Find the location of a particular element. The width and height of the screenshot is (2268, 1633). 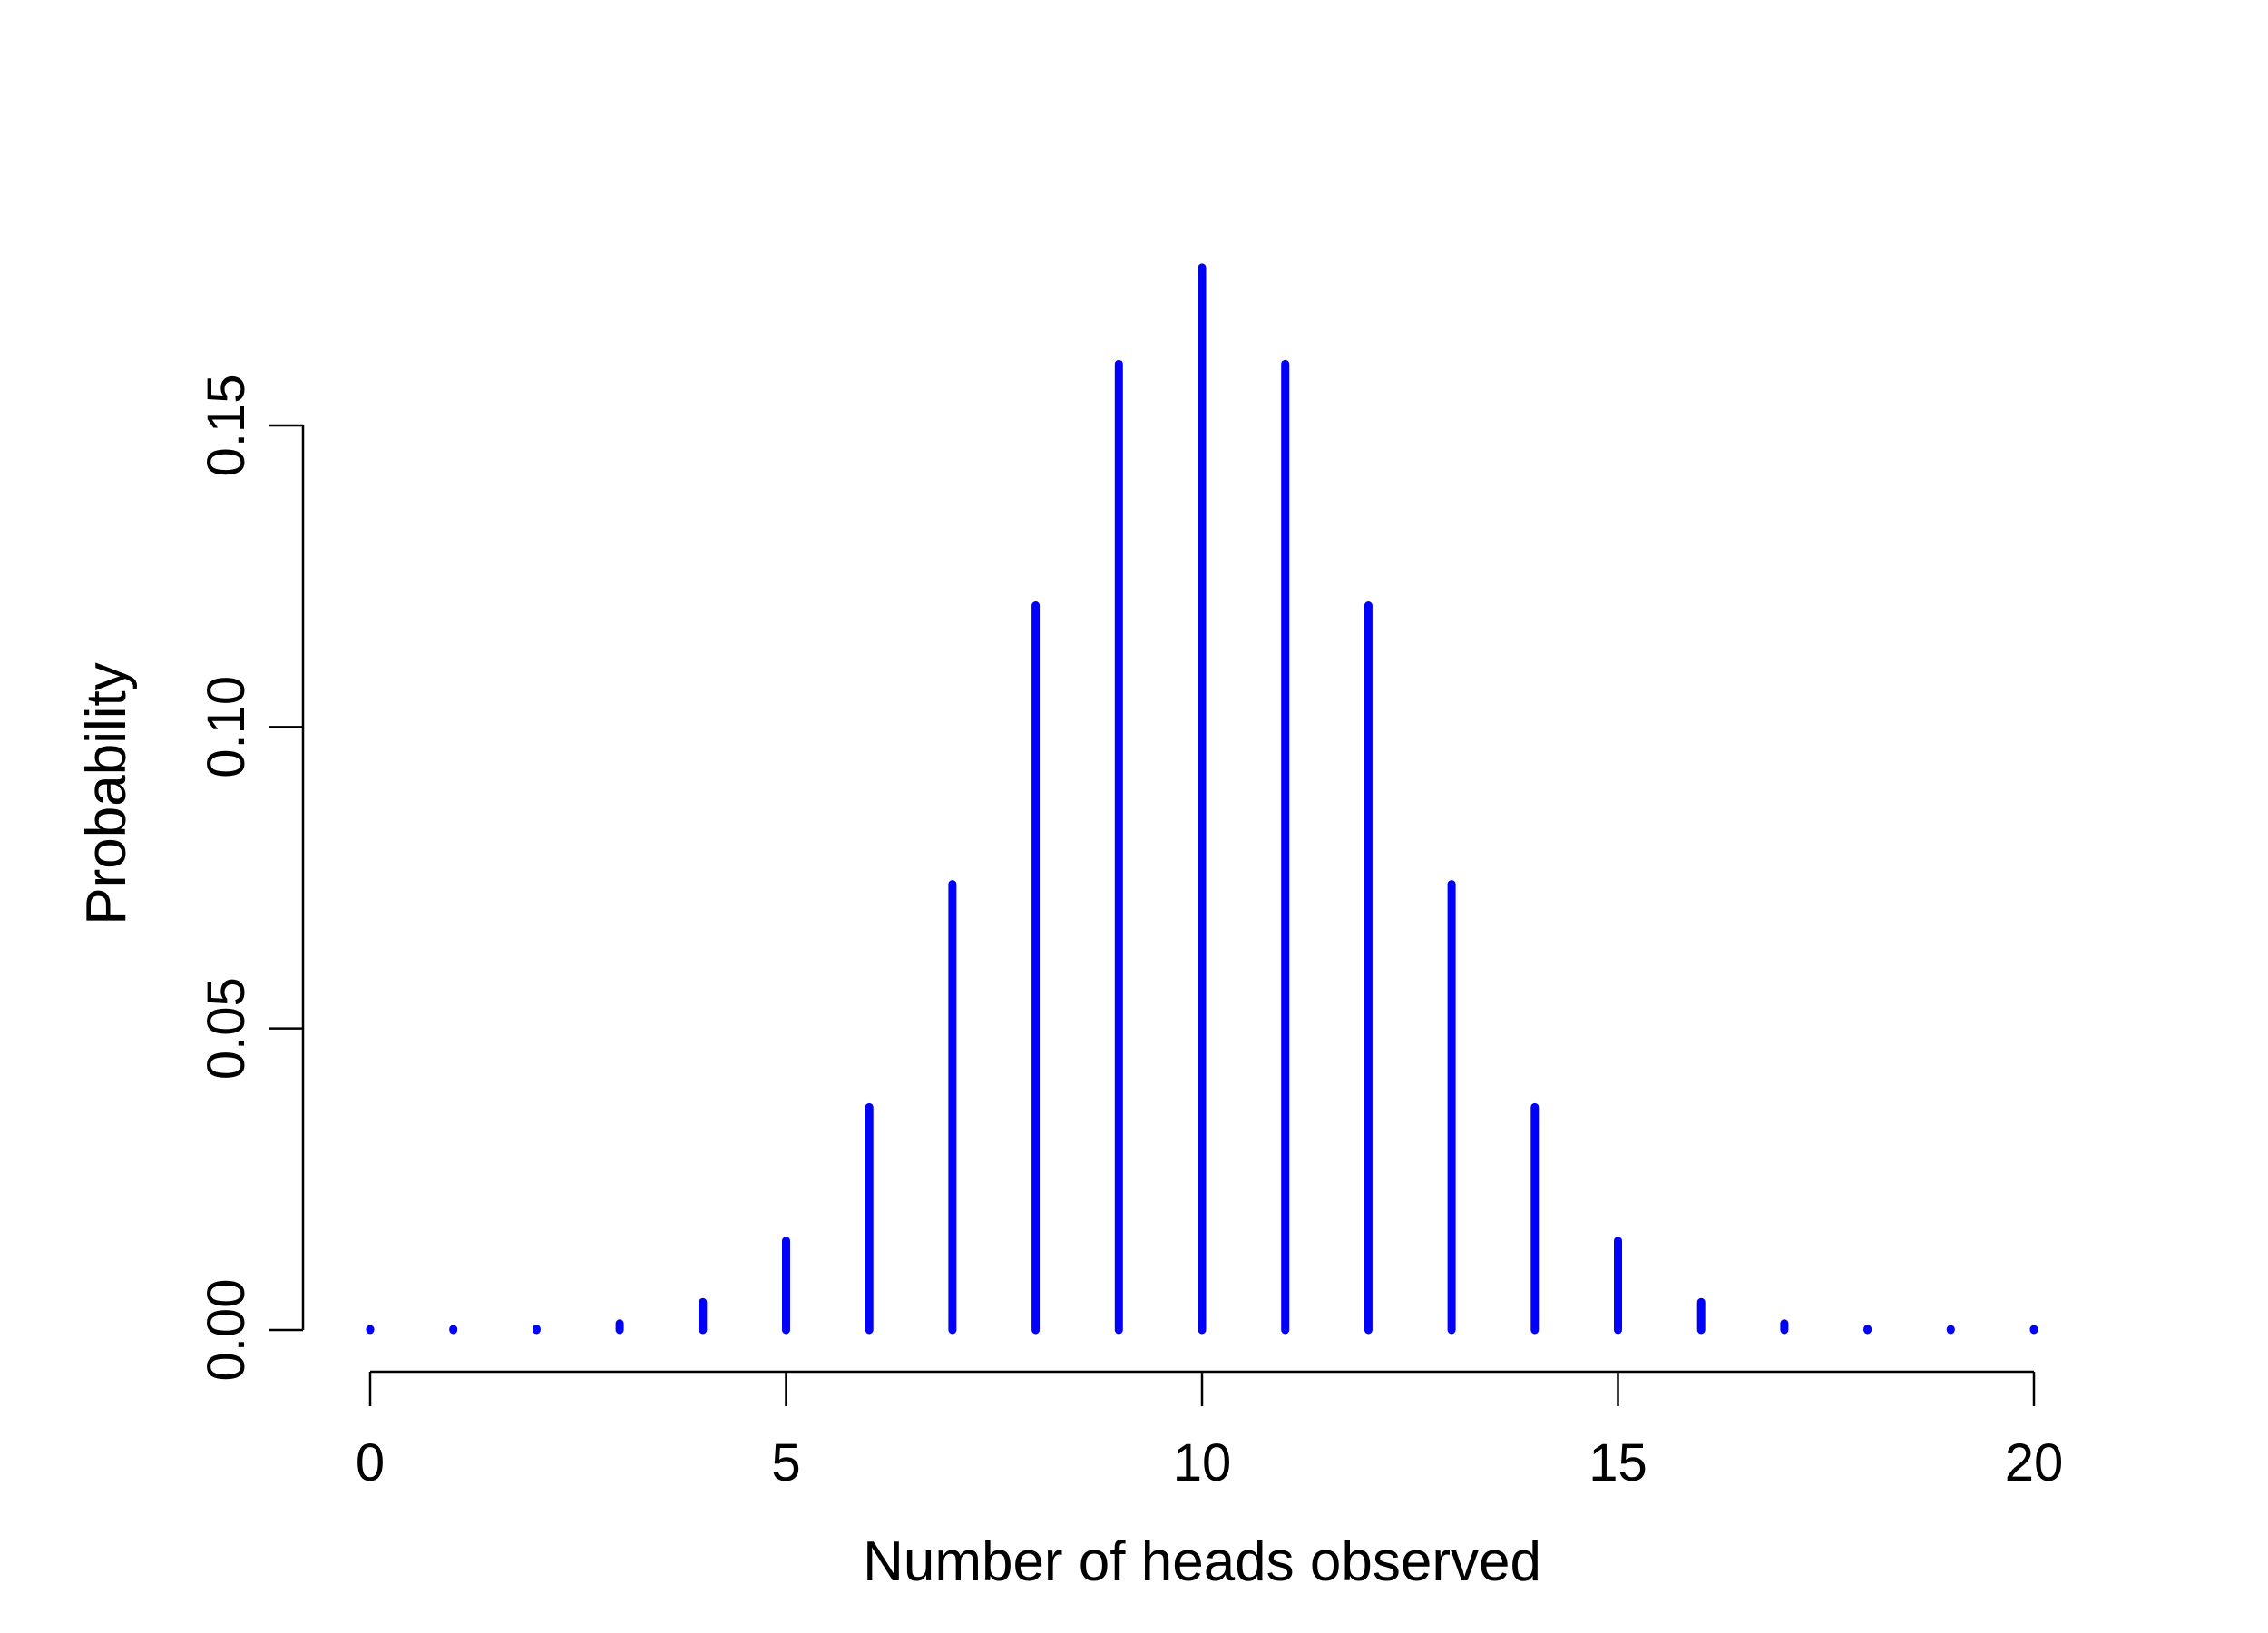

x-tick-label: 20 is located at coordinates (2035, 1462).